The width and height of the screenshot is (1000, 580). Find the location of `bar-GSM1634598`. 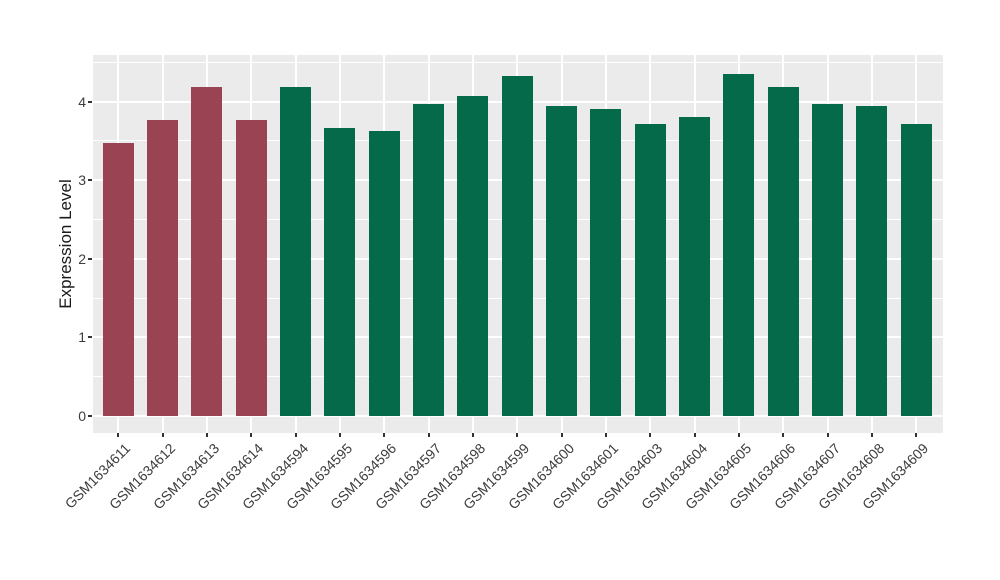

bar-GSM1634598 is located at coordinates (473, 256).